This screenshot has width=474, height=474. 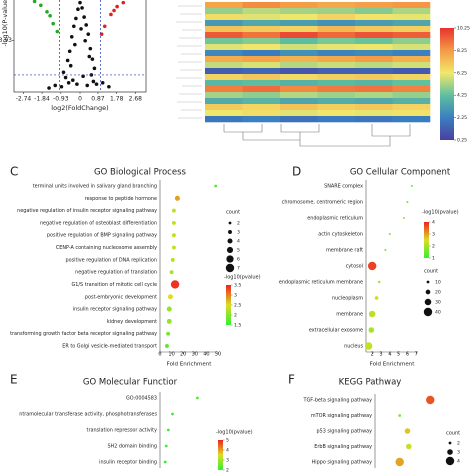 What do you see at coordinates (136, 99) in the screenshot?
I see `x-tick-label: 2.68` at bounding box center [136, 99].